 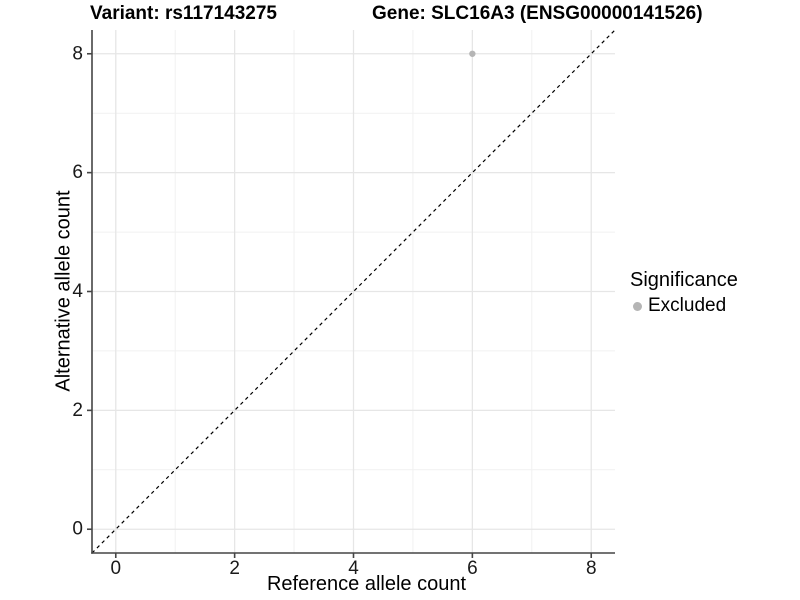 I want to click on plot-title-variant: Variant: rs117143275, so click(x=183, y=13).